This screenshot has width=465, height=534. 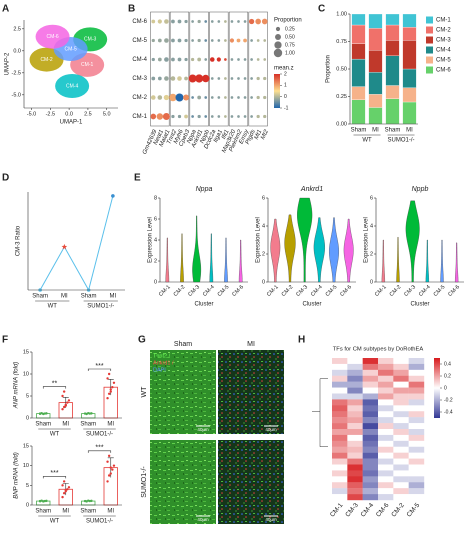 I want to click on group-label: SUMO1-/-, so click(x=401, y=141).